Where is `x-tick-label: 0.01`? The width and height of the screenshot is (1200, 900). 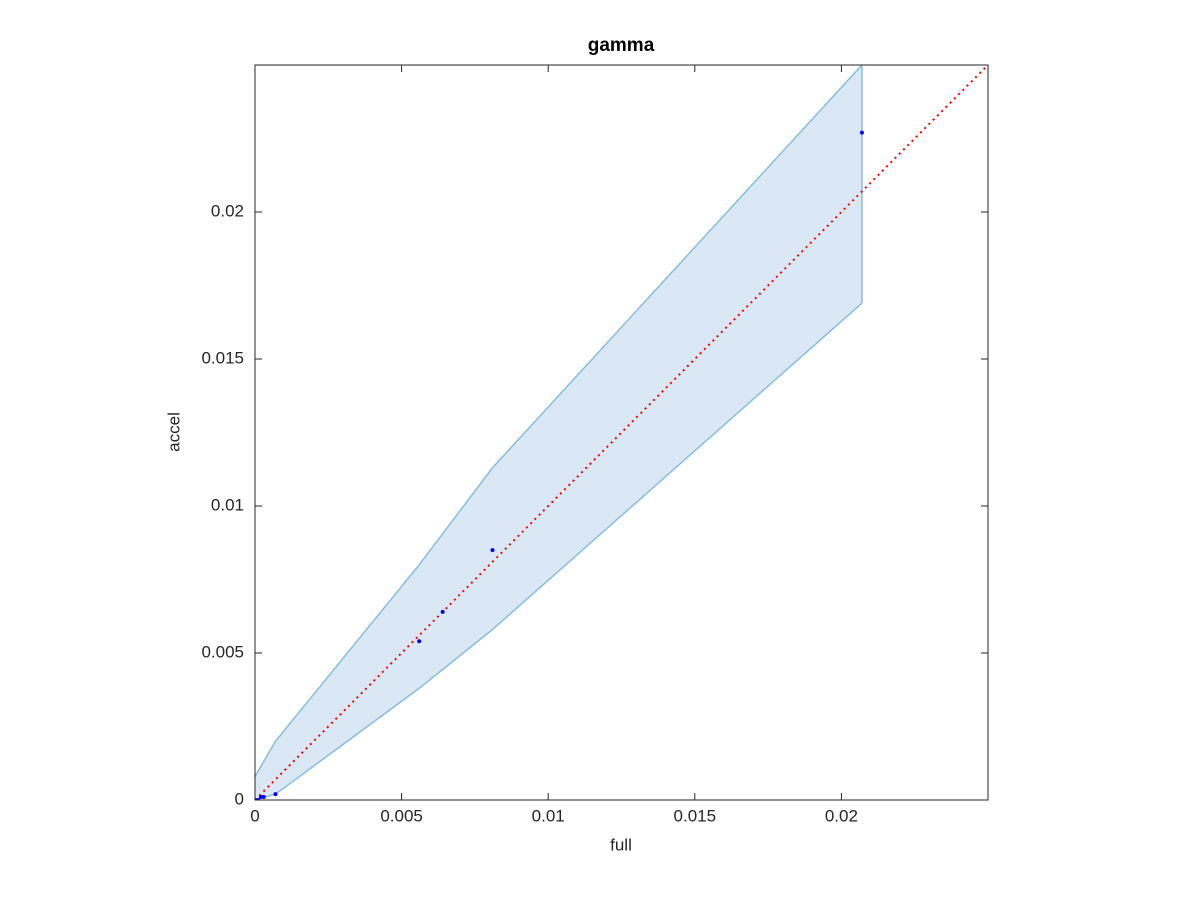 x-tick-label: 0.01 is located at coordinates (548, 815).